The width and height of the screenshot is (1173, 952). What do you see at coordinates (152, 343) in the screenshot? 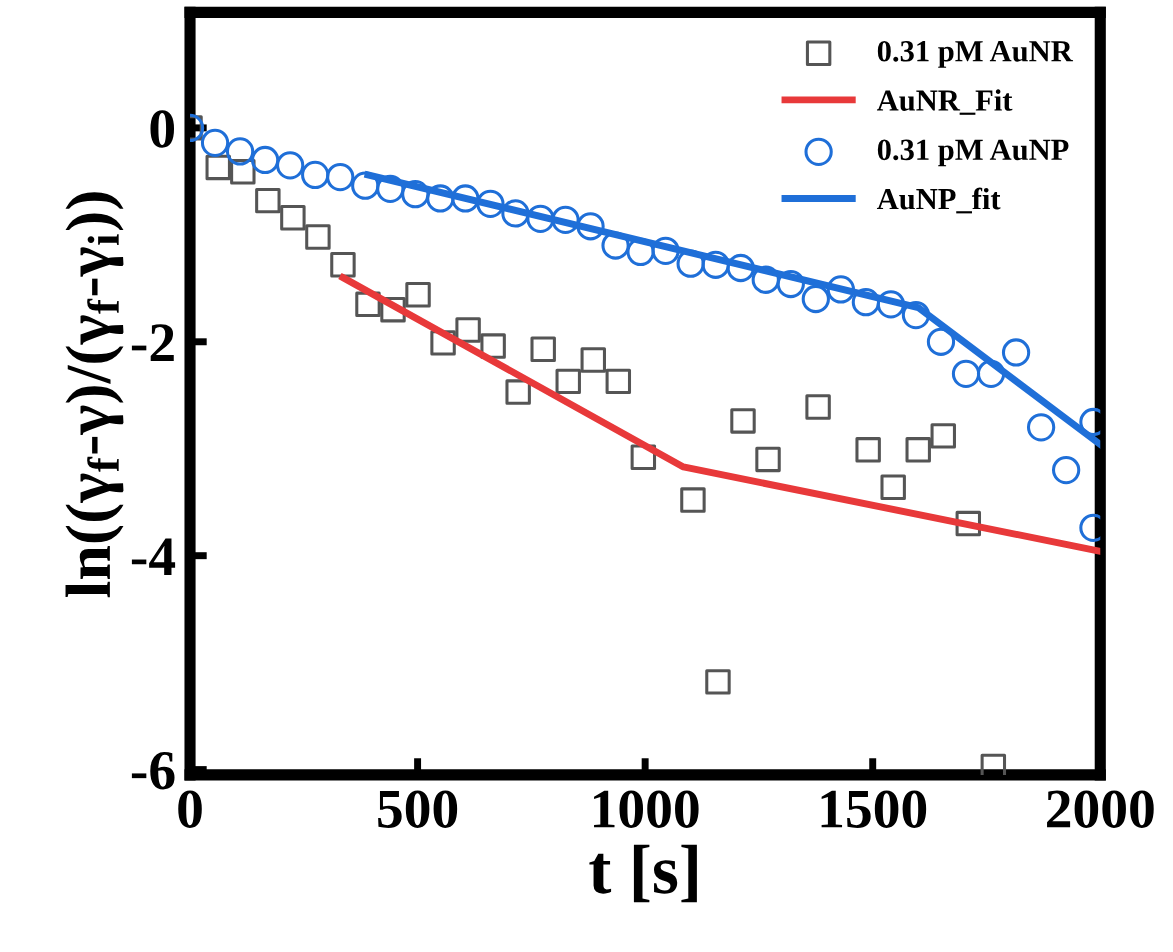
I see `y-tick-label: -2` at bounding box center [152, 343].